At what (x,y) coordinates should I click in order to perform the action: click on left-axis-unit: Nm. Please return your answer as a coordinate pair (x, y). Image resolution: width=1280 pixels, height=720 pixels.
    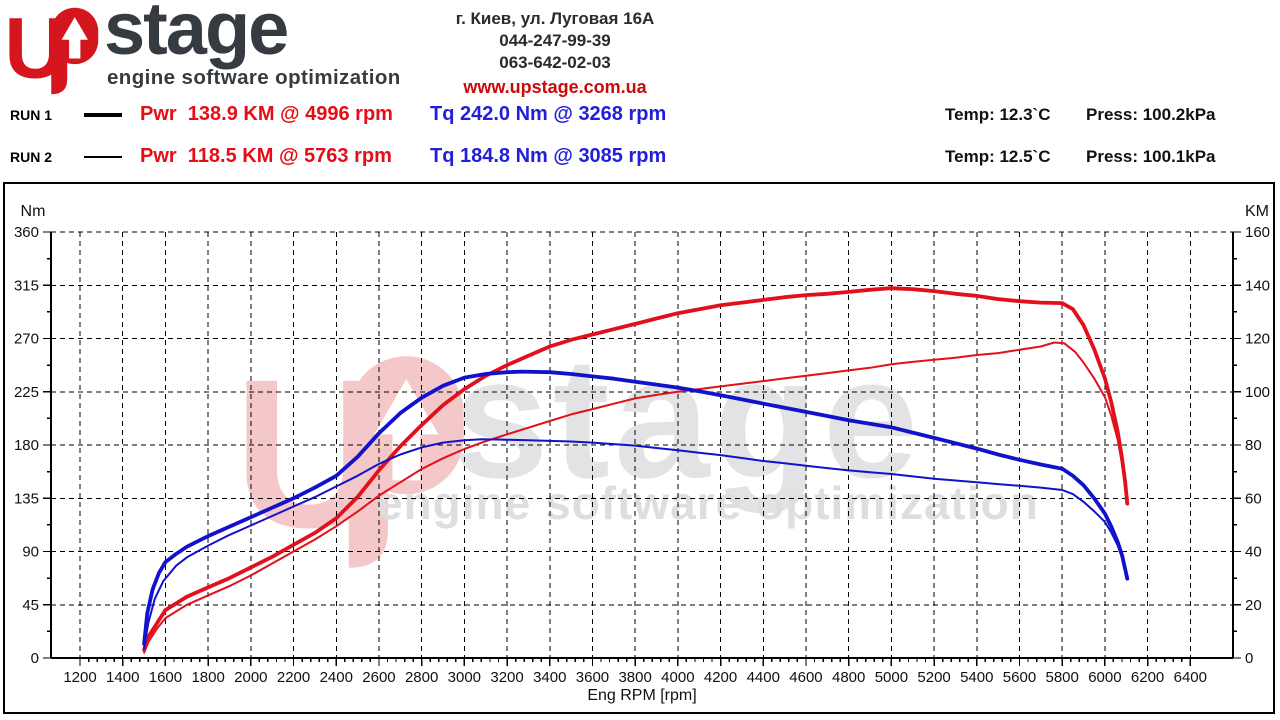
    Looking at the image, I should click on (33, 211).